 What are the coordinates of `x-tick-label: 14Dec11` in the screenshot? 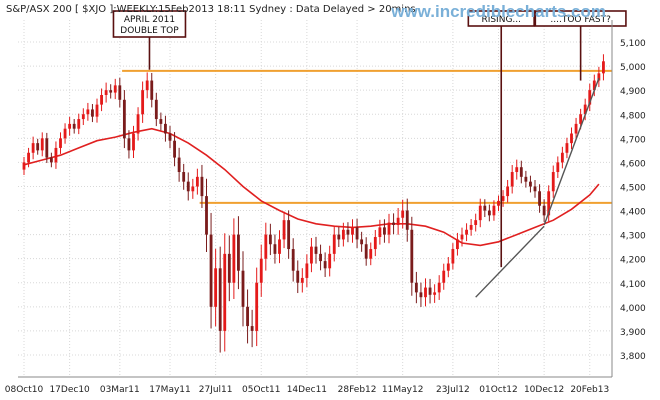 It's located at (307, 390).